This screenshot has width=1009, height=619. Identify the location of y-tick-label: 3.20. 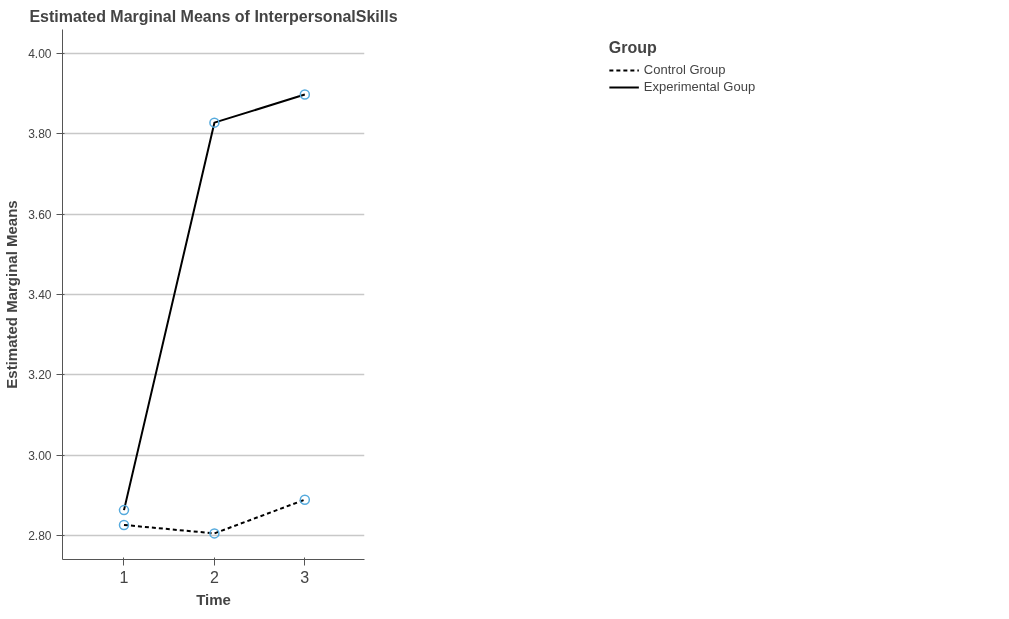
(40, 375).